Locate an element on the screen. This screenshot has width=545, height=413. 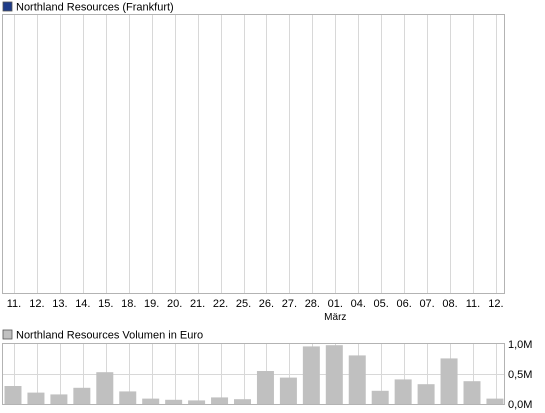
x-tick-label: 25. is located at coordinates (243, 304).